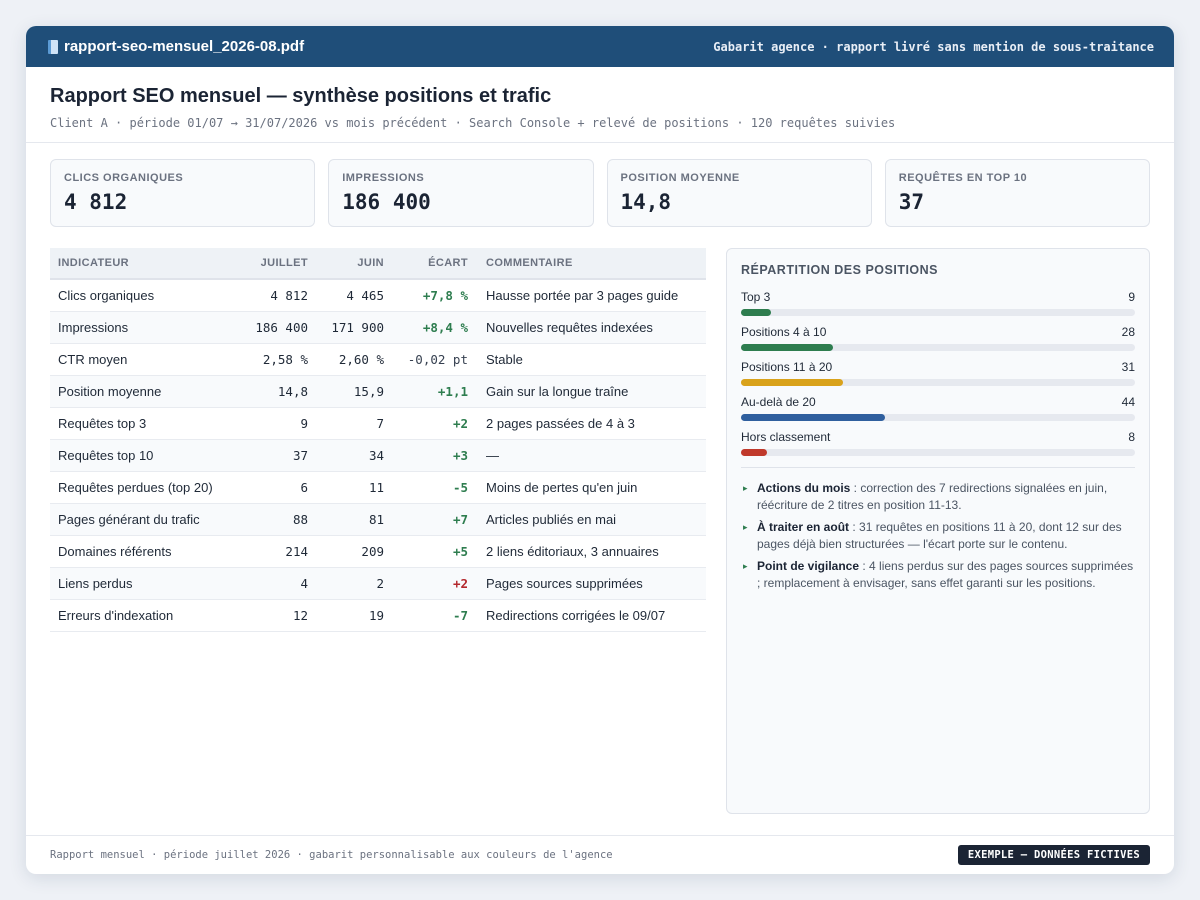 This screenshot has width=1200, height=900. What do you see at coordinates (184, 46) in the screenshot?
I see `file-name: rapport-seo-mensuel_2026-08.pdf` at bounding box center [184, 46].